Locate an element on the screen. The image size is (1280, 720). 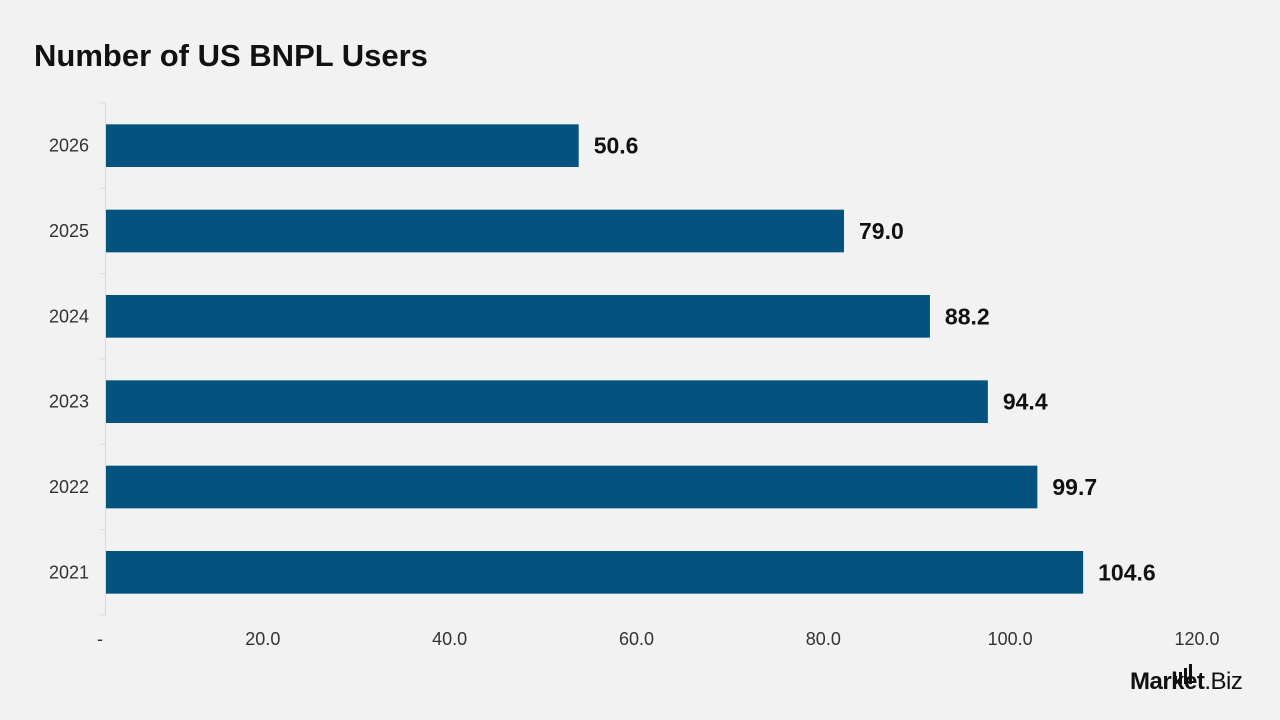
x-tick-label: 40.0 is located at coordinates (449, 639).